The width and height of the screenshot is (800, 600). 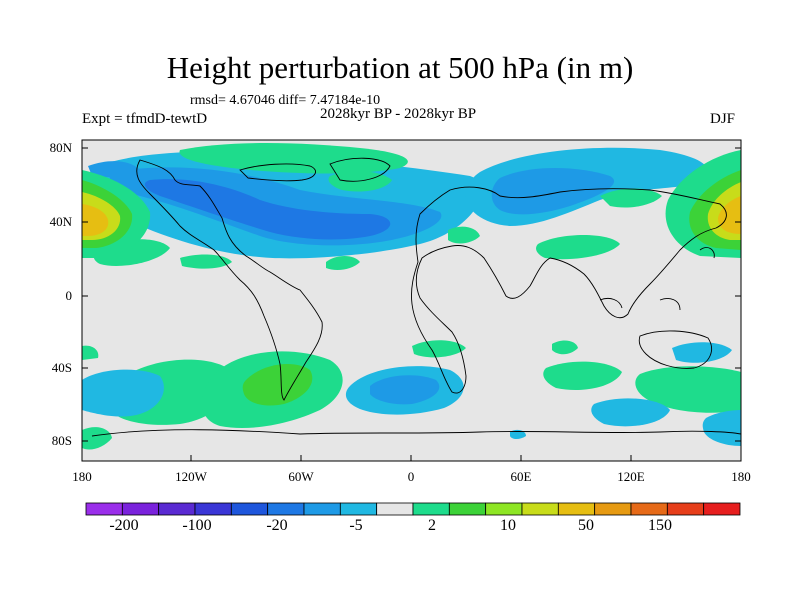 What do you see at coordinates (586, 525) in the screenshot?
I see `colorbar-label: 50` at bounding box center [586, 525].